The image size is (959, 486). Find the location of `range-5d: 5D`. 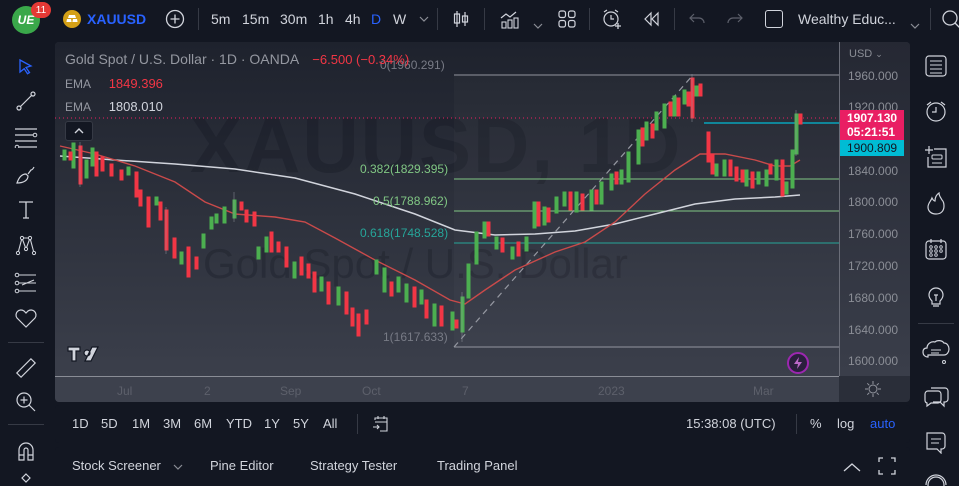

range-5d: 5D is located at coordinates (109, 423).